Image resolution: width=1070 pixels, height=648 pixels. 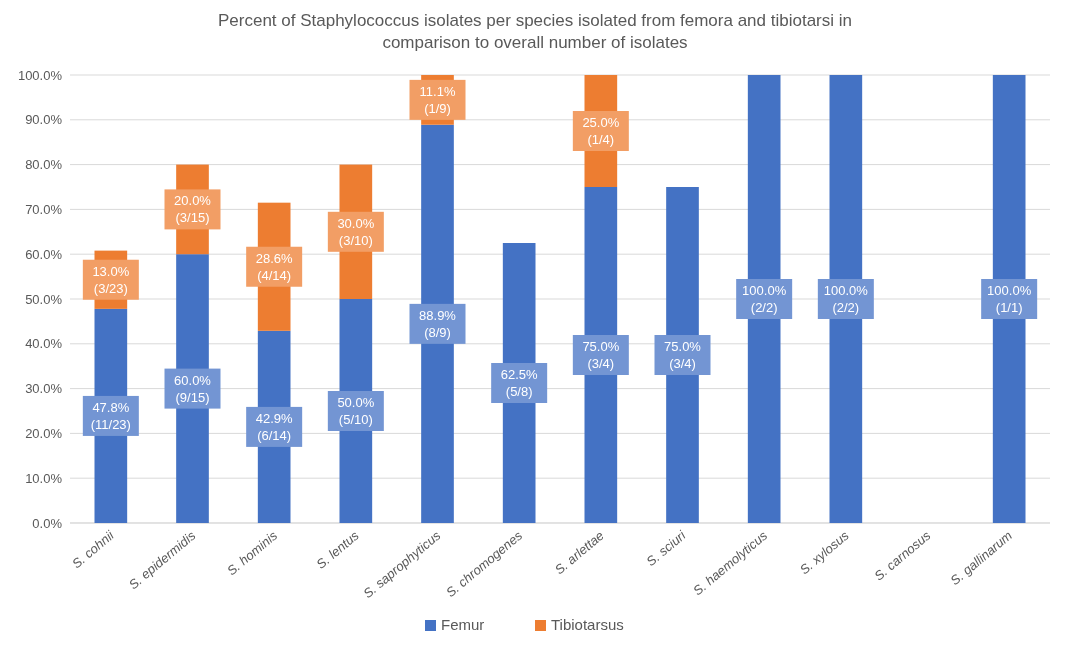 I want to click on data-label: 28.6% (4/14), so click(x=274, y=266).